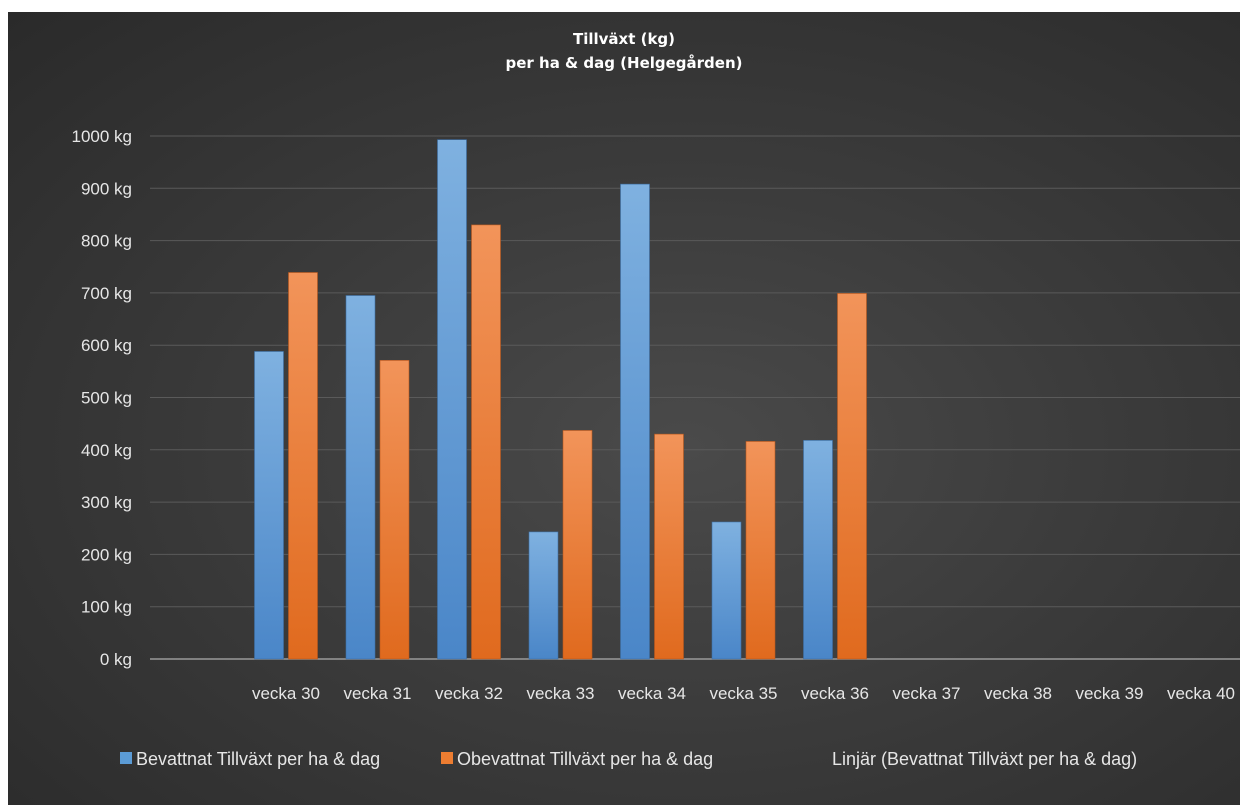  What do you see at coordinates (106, 398) in the screenshot?
I see `y-tick-label: 500 kg` at bounding box center [106, 398].